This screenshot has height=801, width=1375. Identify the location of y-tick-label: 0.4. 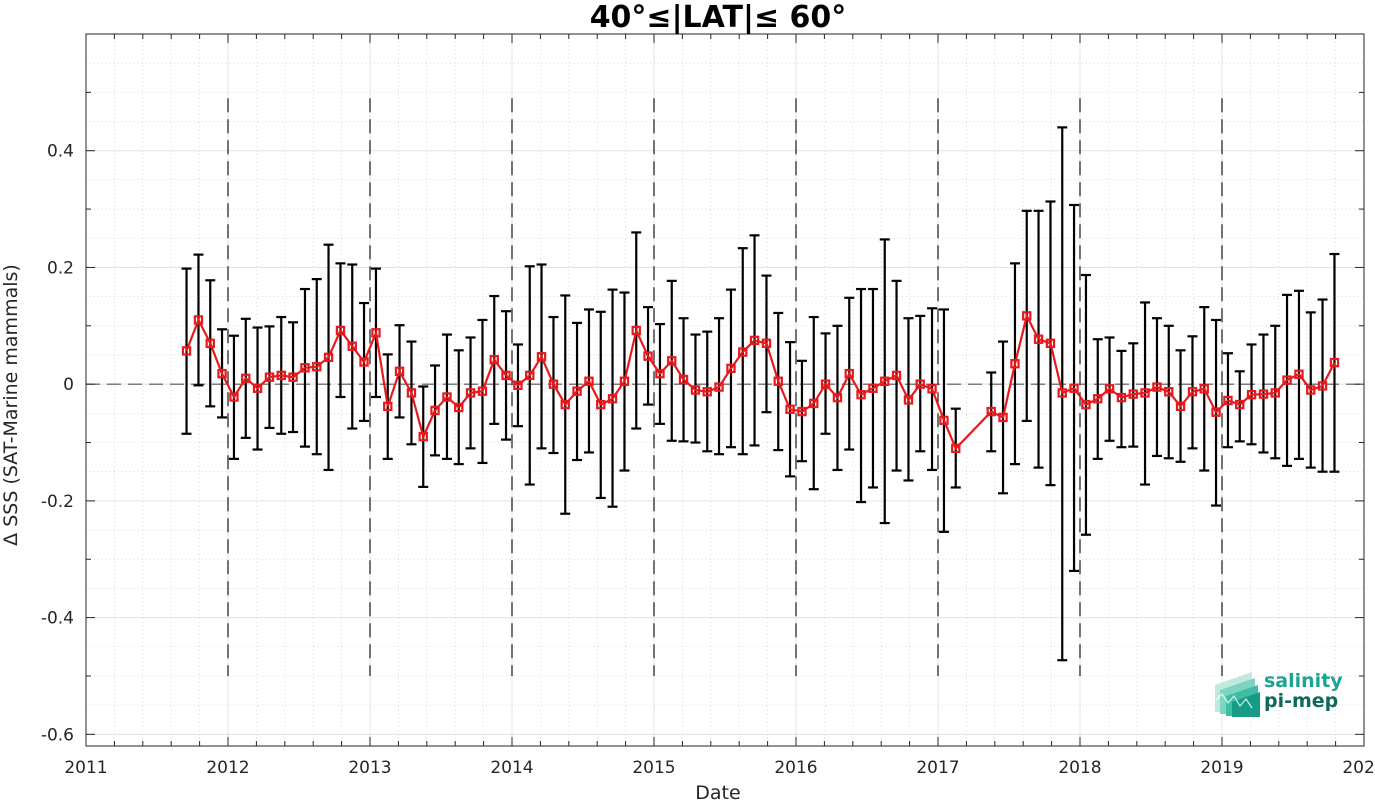
(60, 152).